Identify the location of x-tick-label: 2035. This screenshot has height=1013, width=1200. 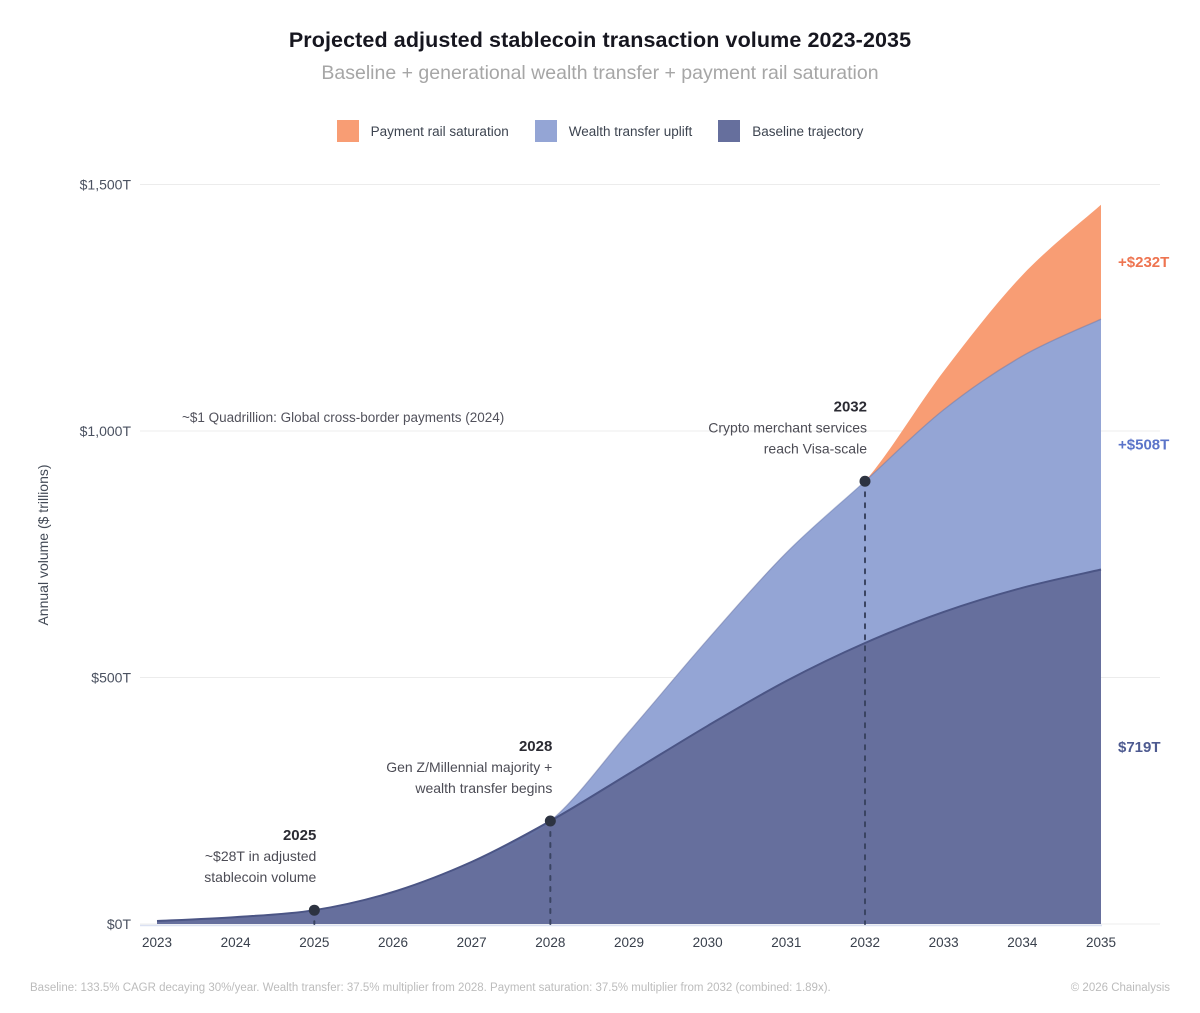
(1101, 942).